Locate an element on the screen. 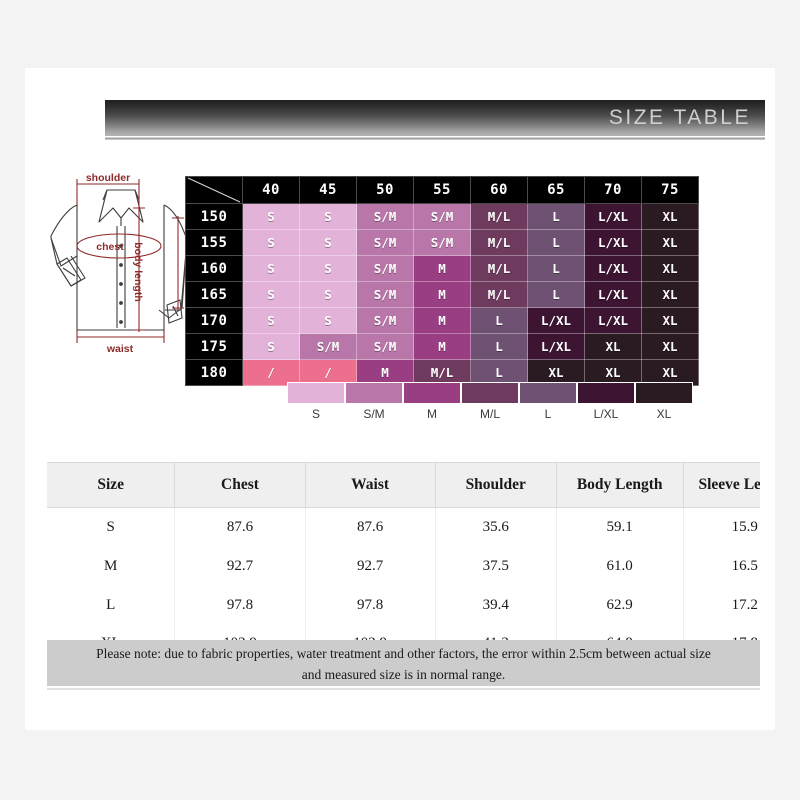  table-cell: 16.5 is located at coordinates (721, 566).